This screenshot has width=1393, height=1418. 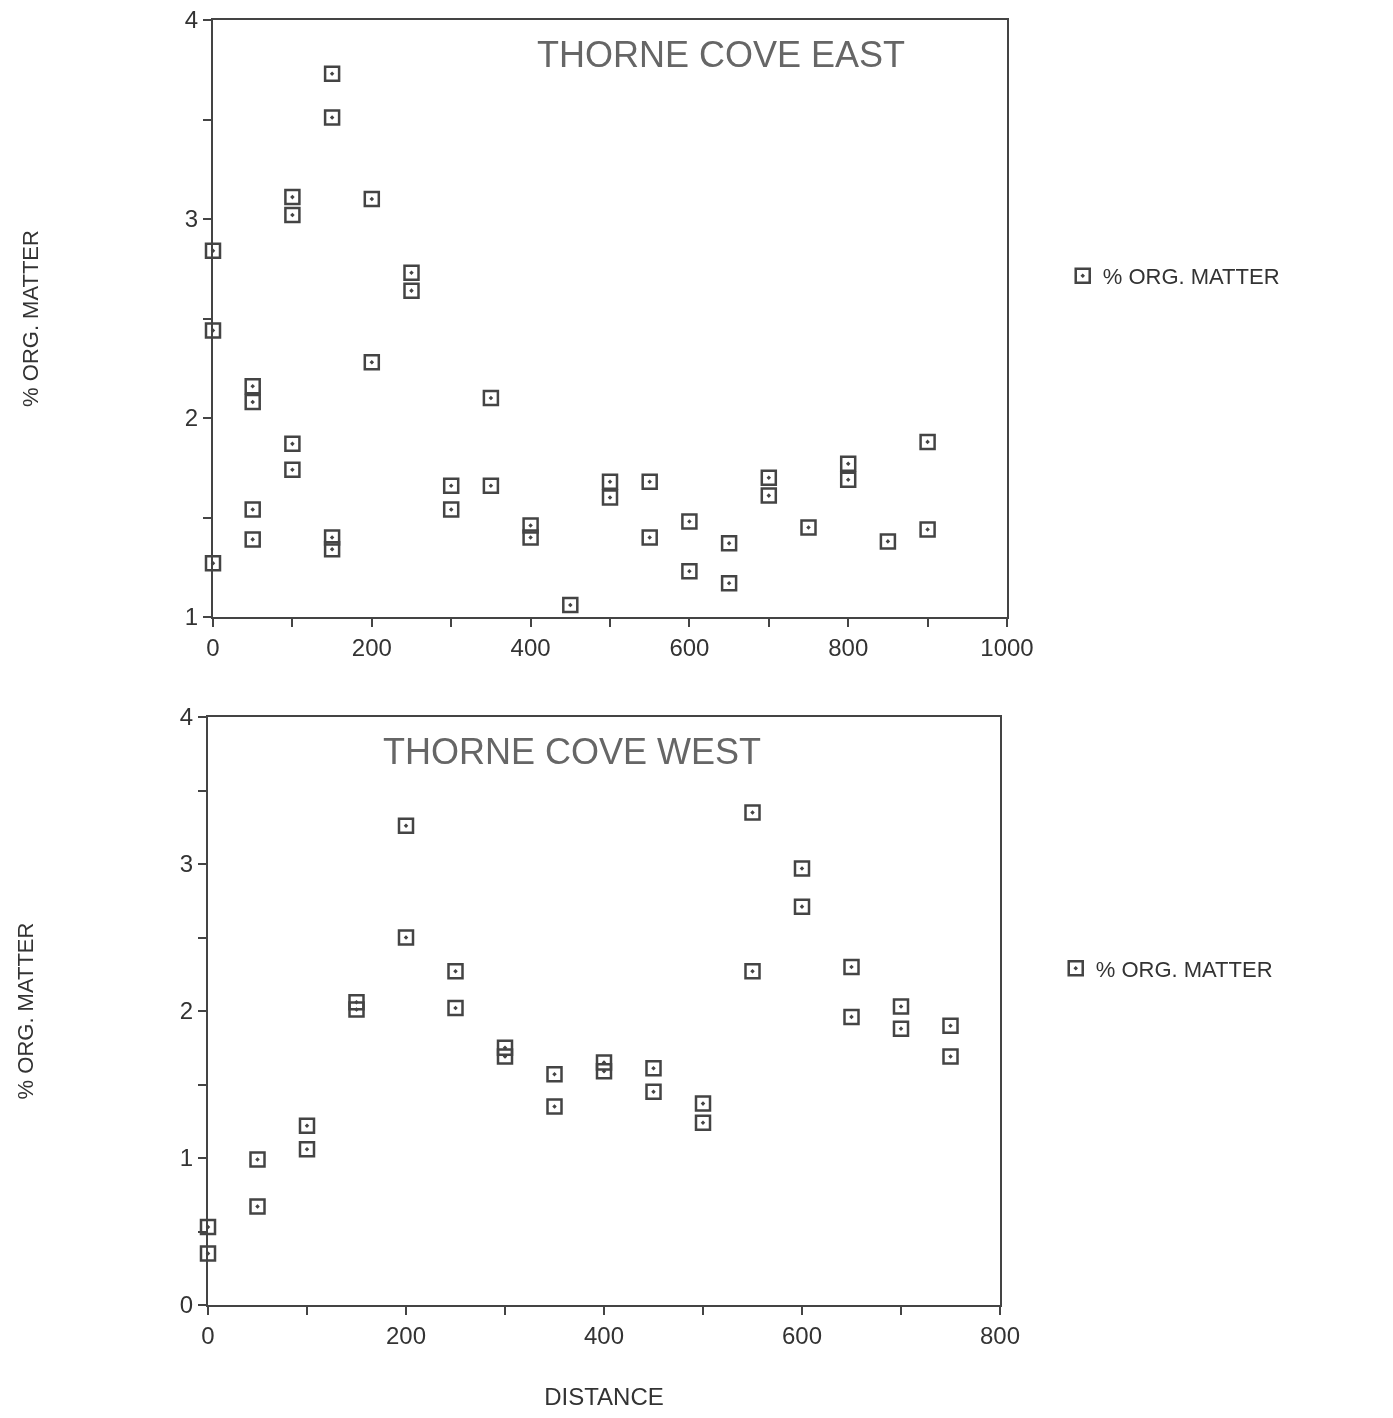 What do you see at coordinates (604, 1396) in the screenshot?
I see `x-axis-title: DISTANCE` at bounding box center [604, 1396].